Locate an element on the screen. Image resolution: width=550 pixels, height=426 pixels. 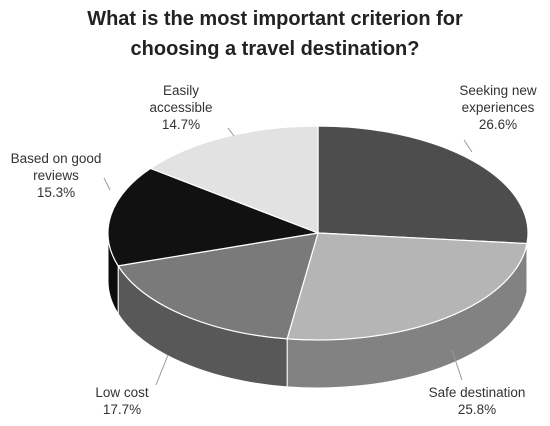
slice-label-seeking-new-experiences: Seeking new experiences 26.6% is located at coordinates (498, 107).